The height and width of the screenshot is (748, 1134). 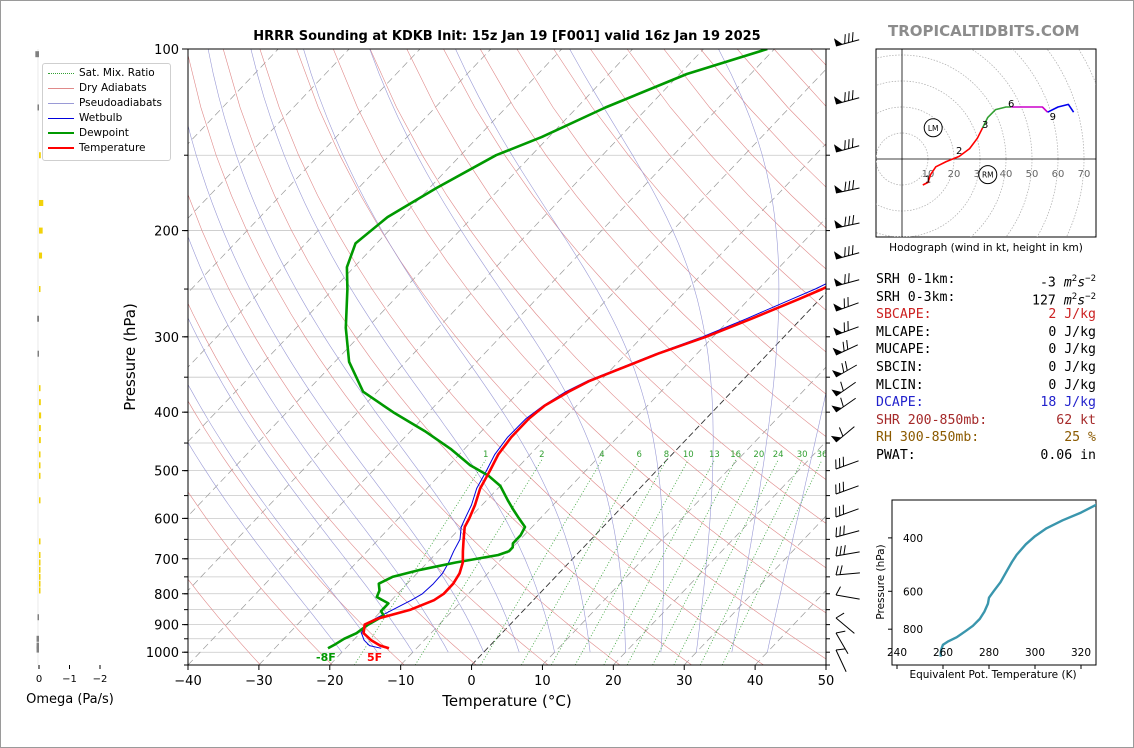 I want to click on hodograph-trace, so click(x=953, y=156).